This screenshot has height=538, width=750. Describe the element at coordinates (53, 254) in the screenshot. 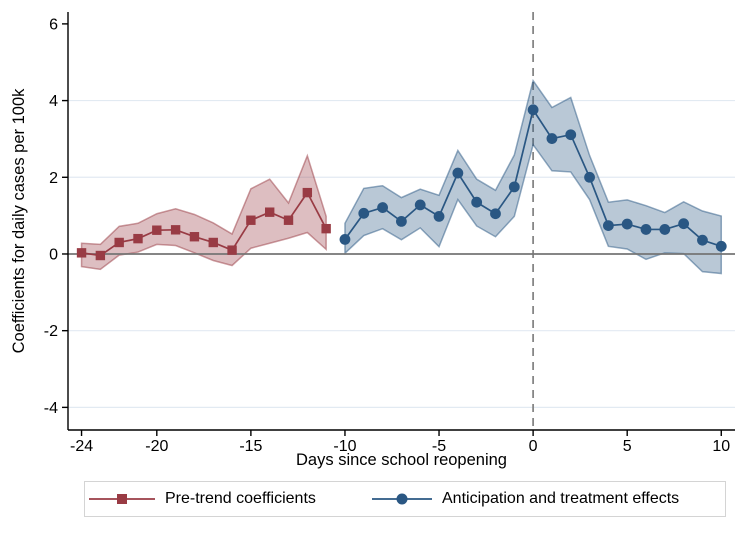

I see `y-tick-label: 0` at that location.